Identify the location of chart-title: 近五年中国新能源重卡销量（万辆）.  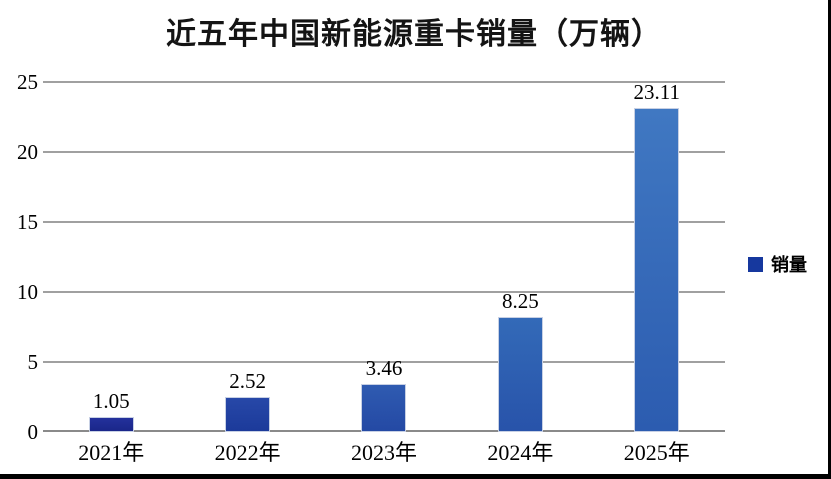
(414, 34).